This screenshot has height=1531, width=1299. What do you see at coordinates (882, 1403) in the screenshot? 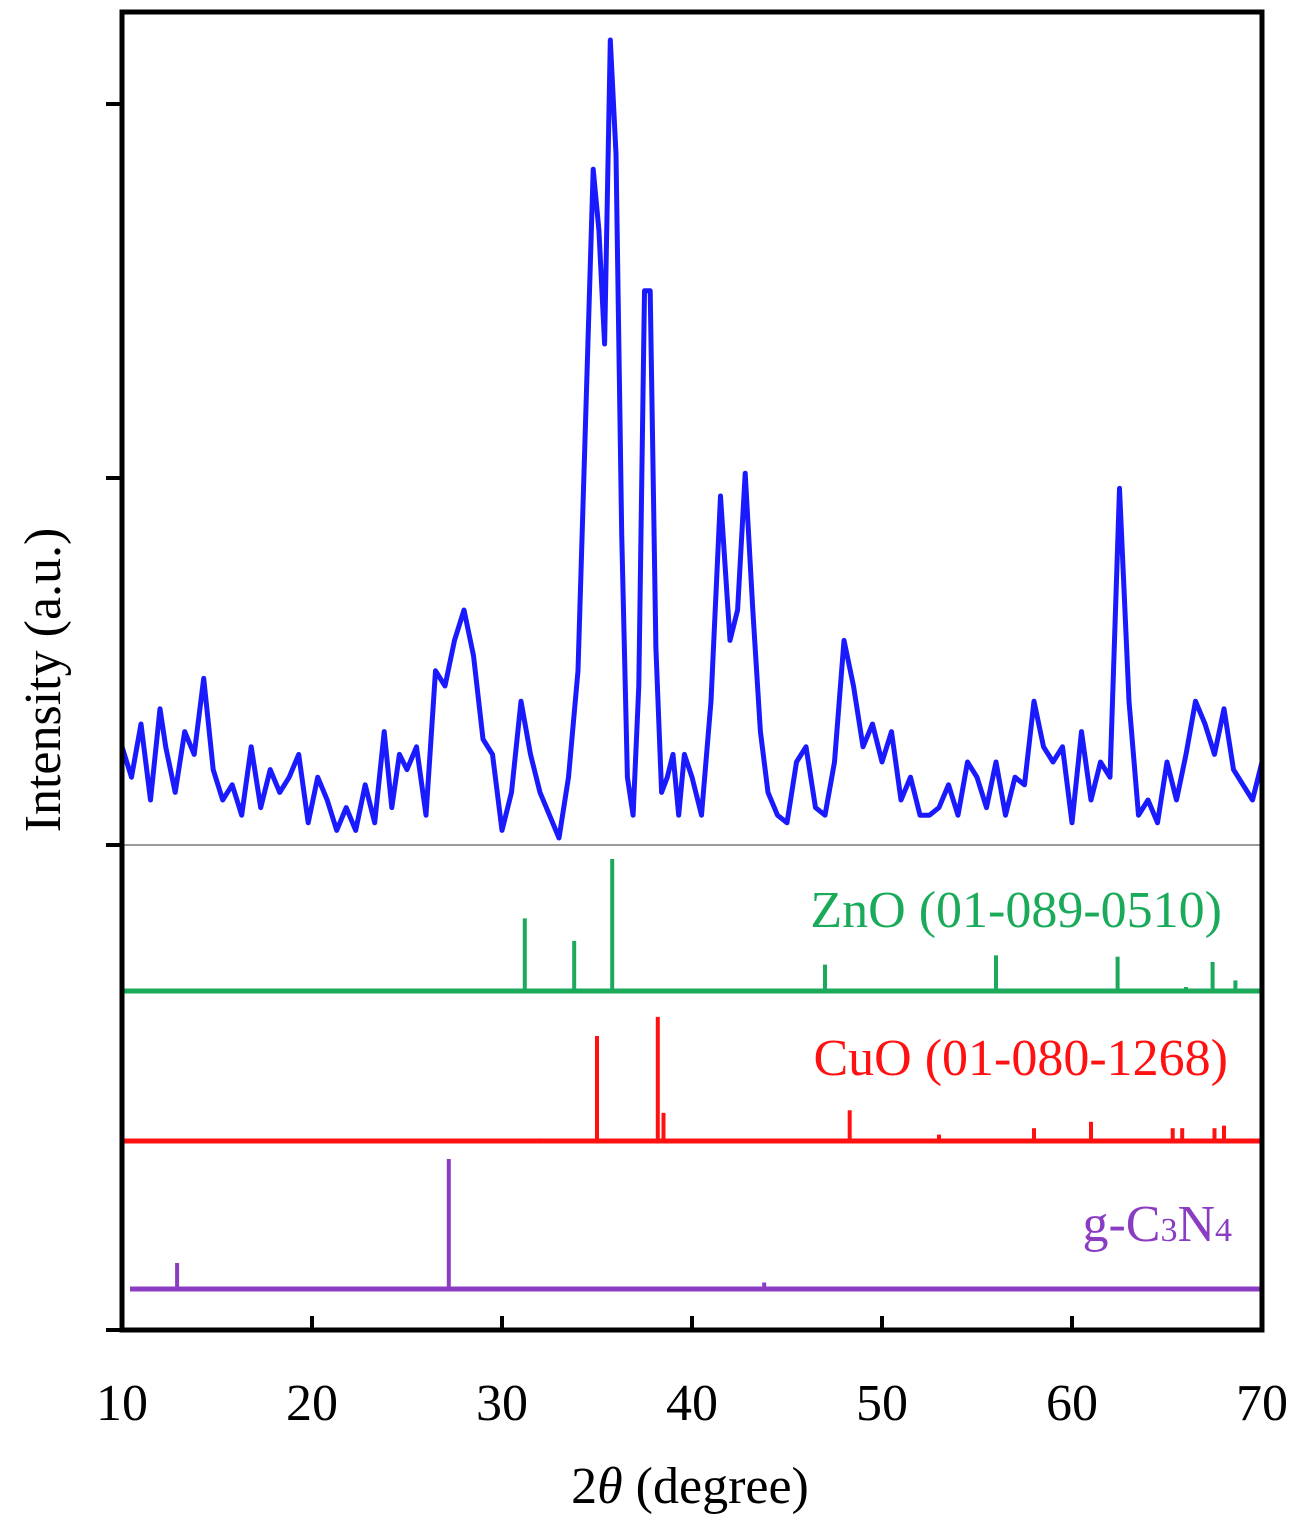
I see `x-tick-label: 50` at bounding box center [882, 1403].